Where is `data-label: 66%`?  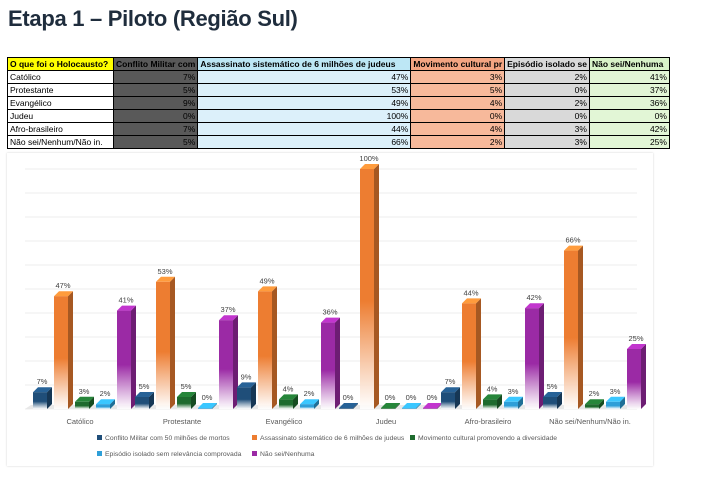
data-label: 66% is located at coordinates (572, 240).